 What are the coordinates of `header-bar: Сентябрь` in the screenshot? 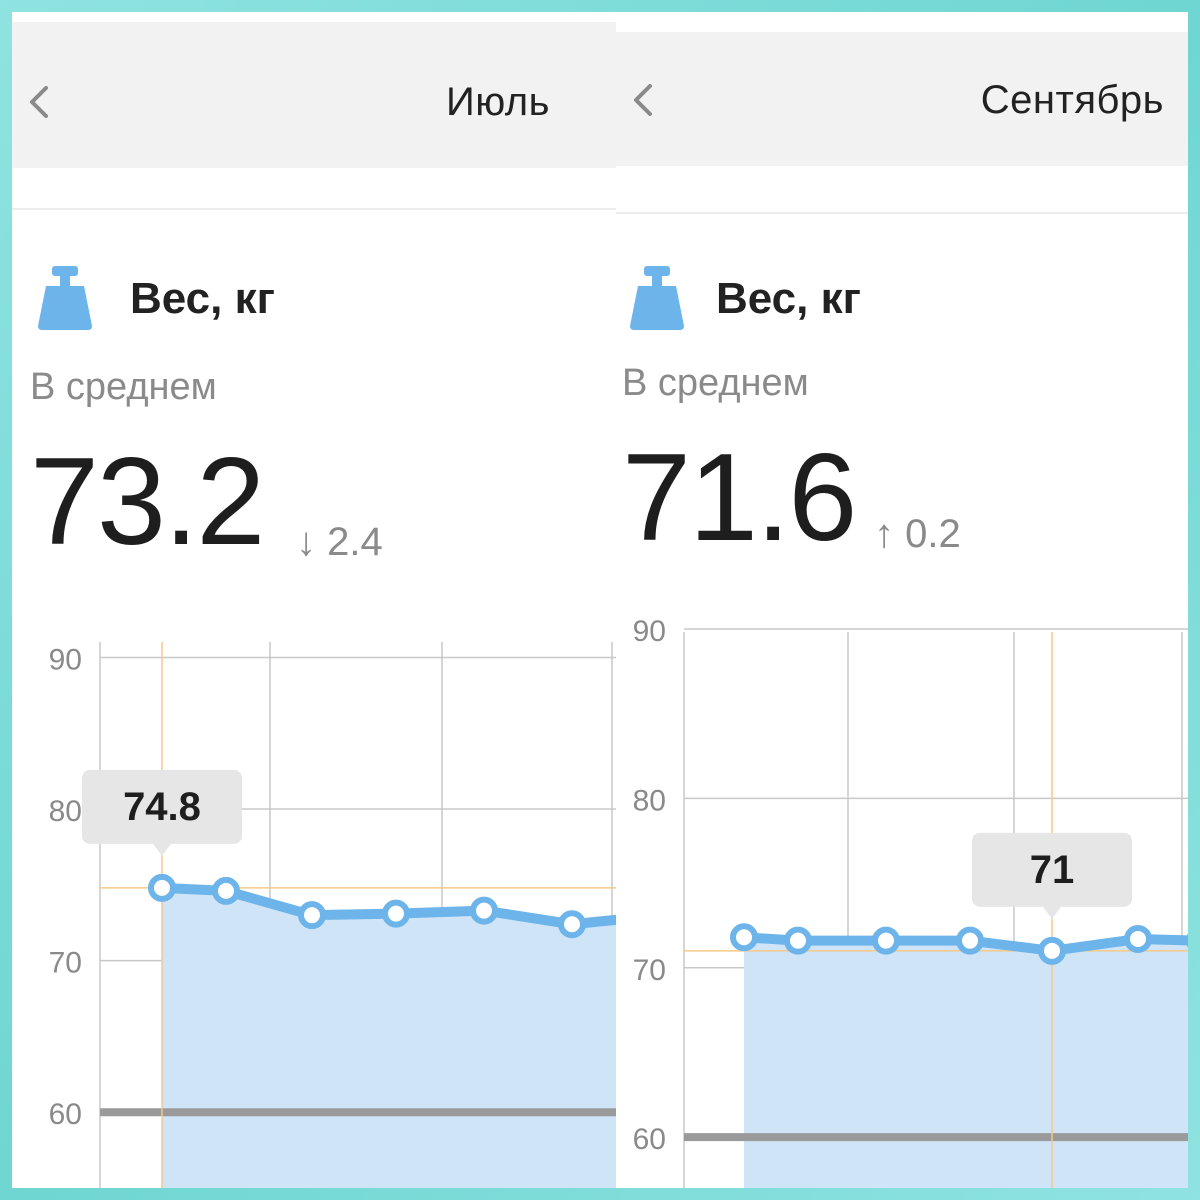 It's located at (902, 99).